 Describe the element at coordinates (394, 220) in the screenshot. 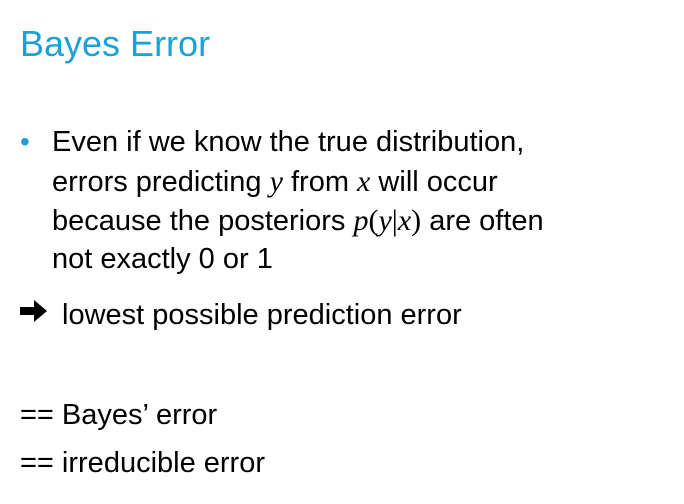

I see `posterior-bar: |` at that location.